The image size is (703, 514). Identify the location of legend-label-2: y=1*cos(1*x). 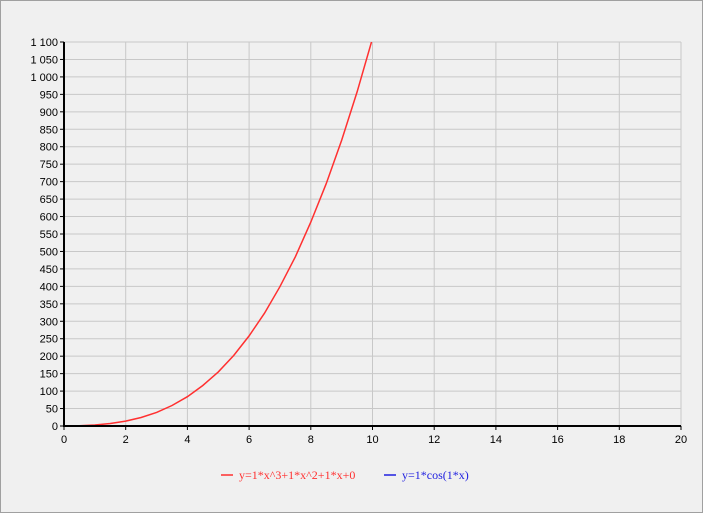
(435, 475).